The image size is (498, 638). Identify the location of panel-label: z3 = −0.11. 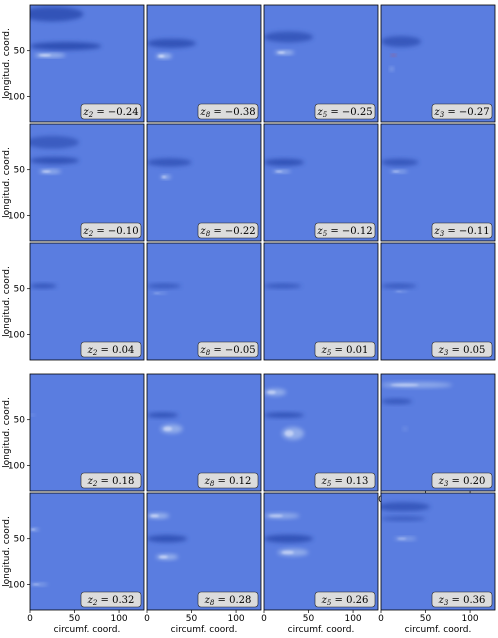
(461, 232).